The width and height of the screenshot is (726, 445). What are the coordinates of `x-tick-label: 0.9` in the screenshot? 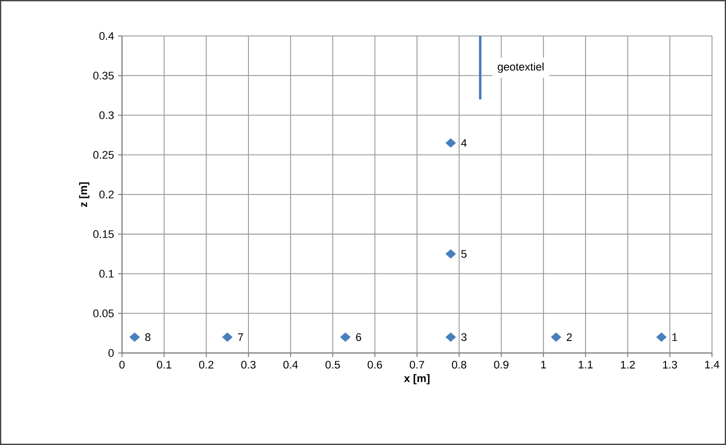 It's located at (501, 364).